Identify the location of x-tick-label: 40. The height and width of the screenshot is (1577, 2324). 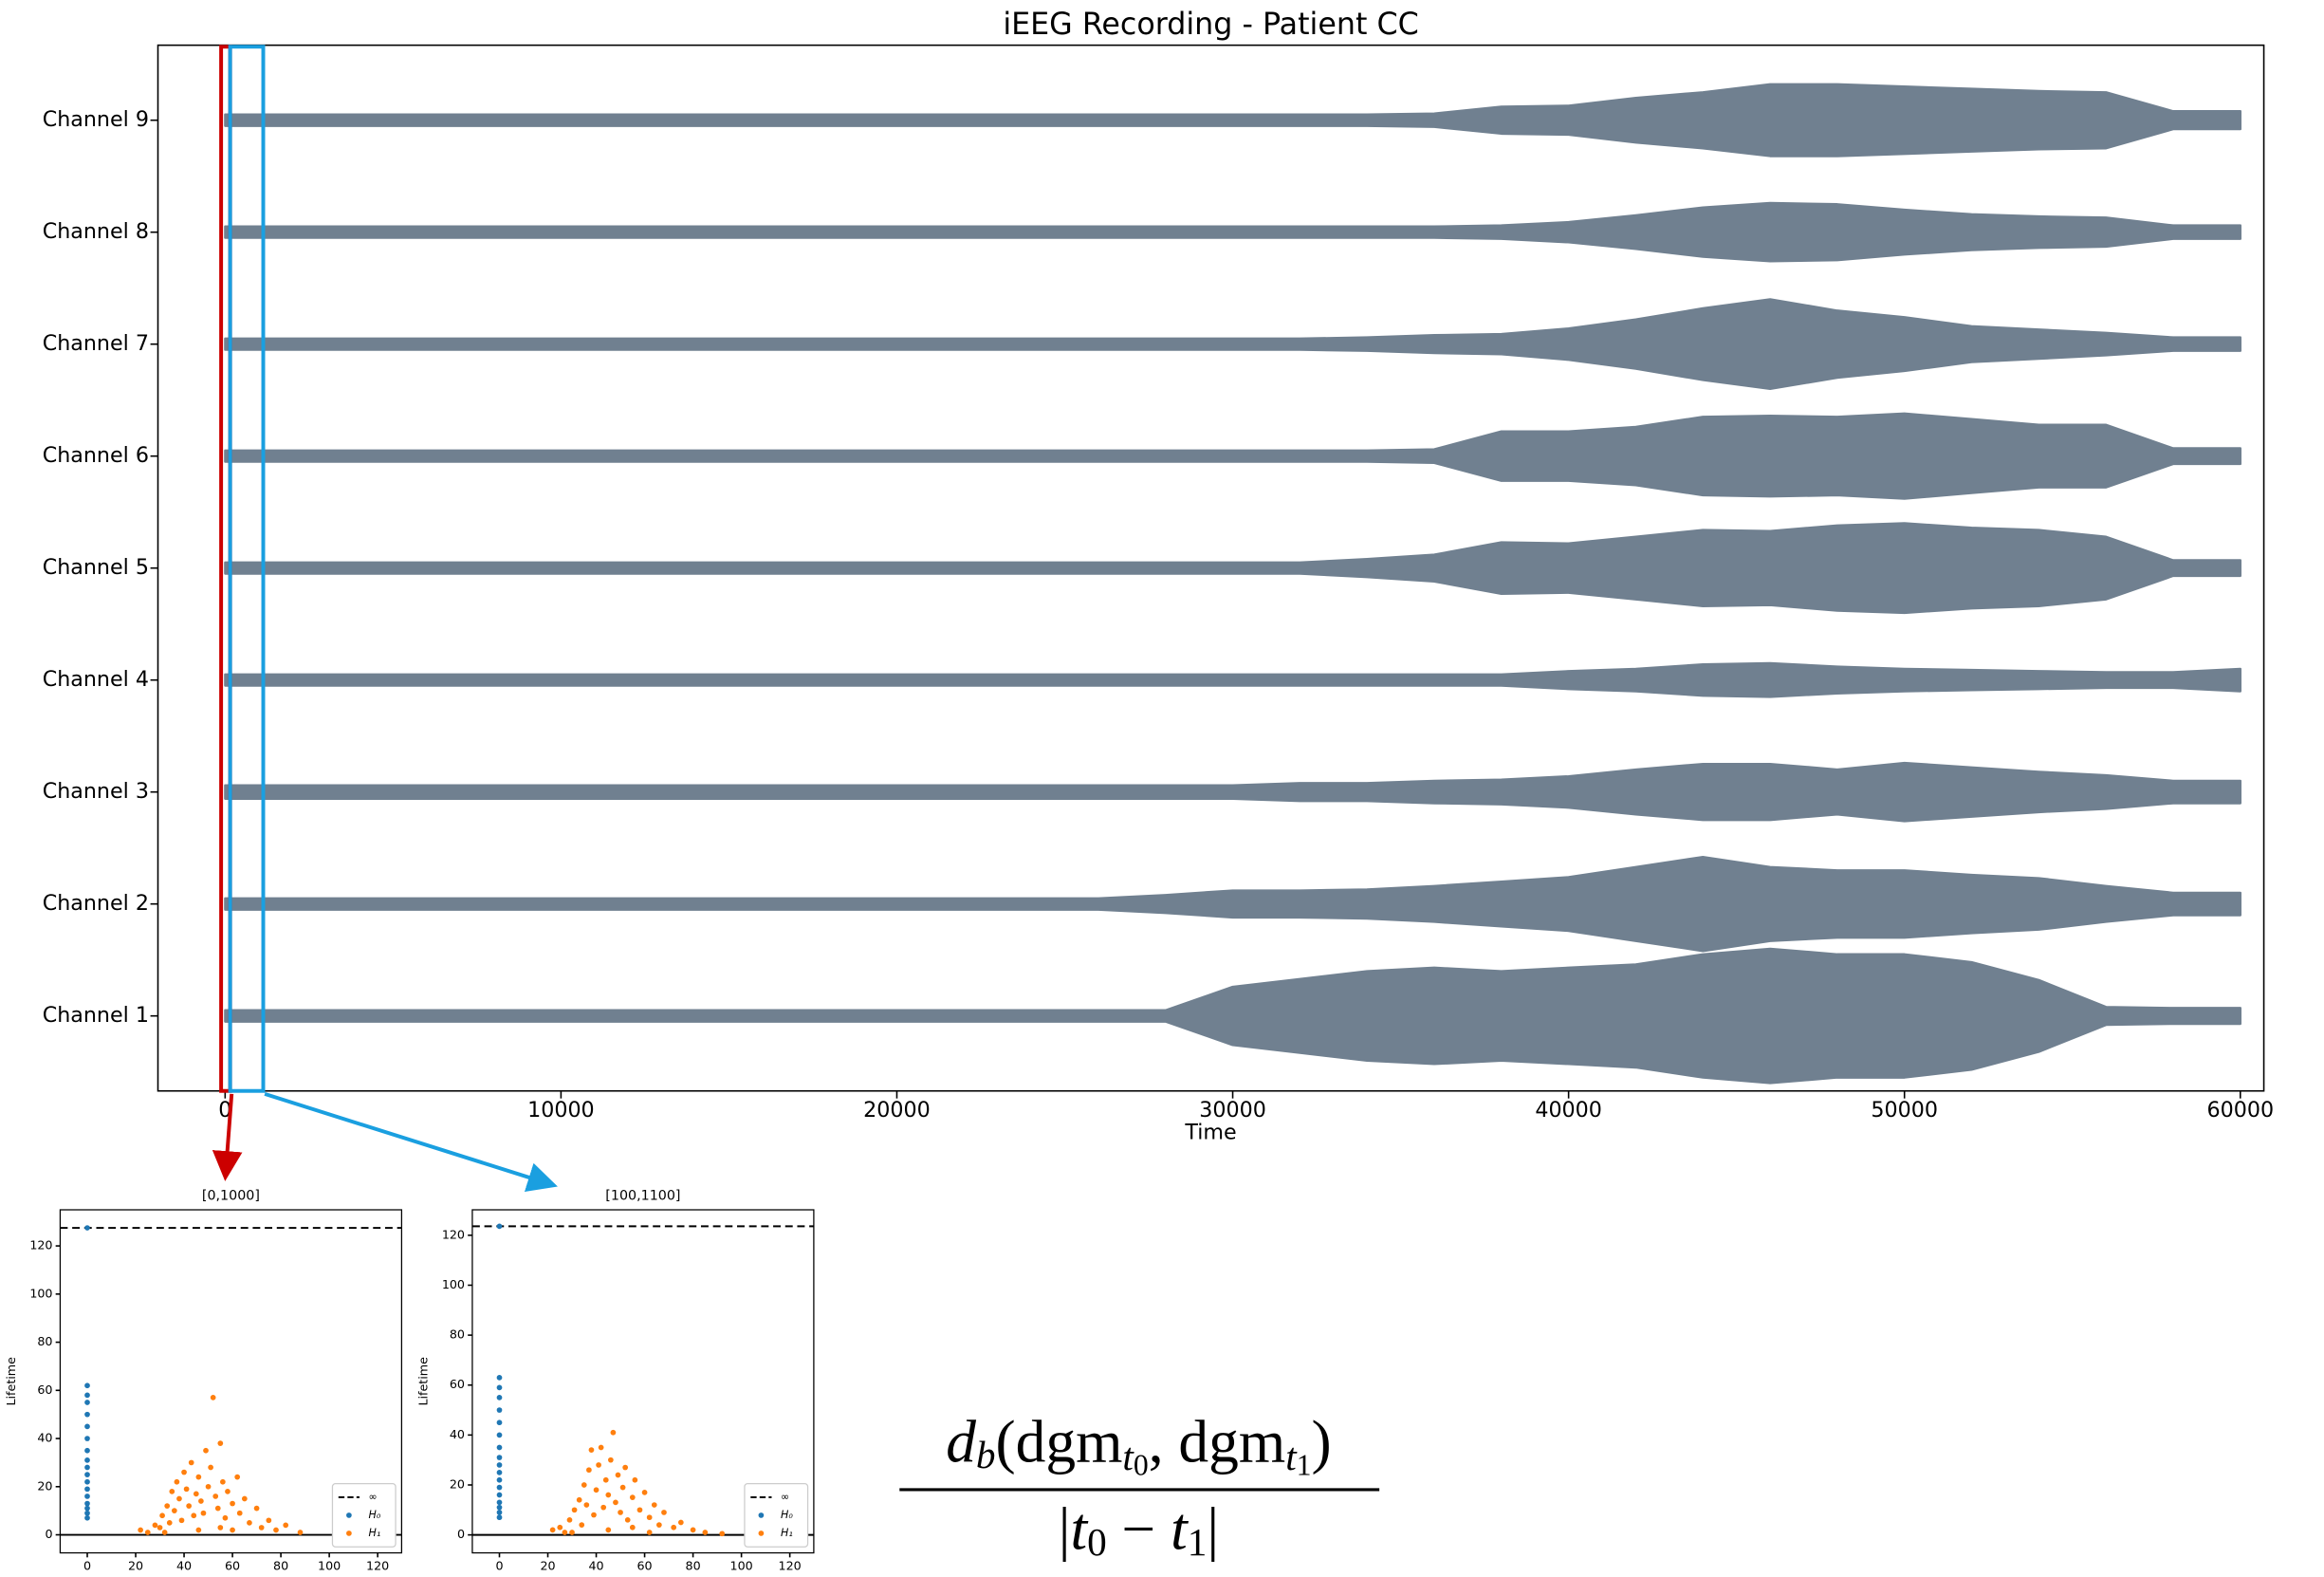
(184, 1565).